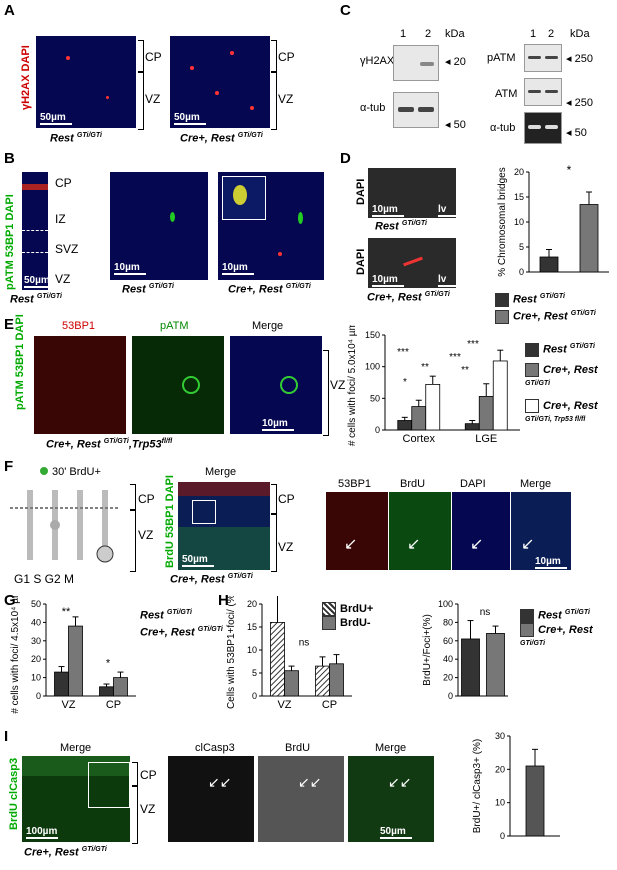 This screenshot has height=870, width=617. Describe the element at coordinates (377, 61) in the screenshot. I see `blot-label-gh2ax: γH2AX` at that location.